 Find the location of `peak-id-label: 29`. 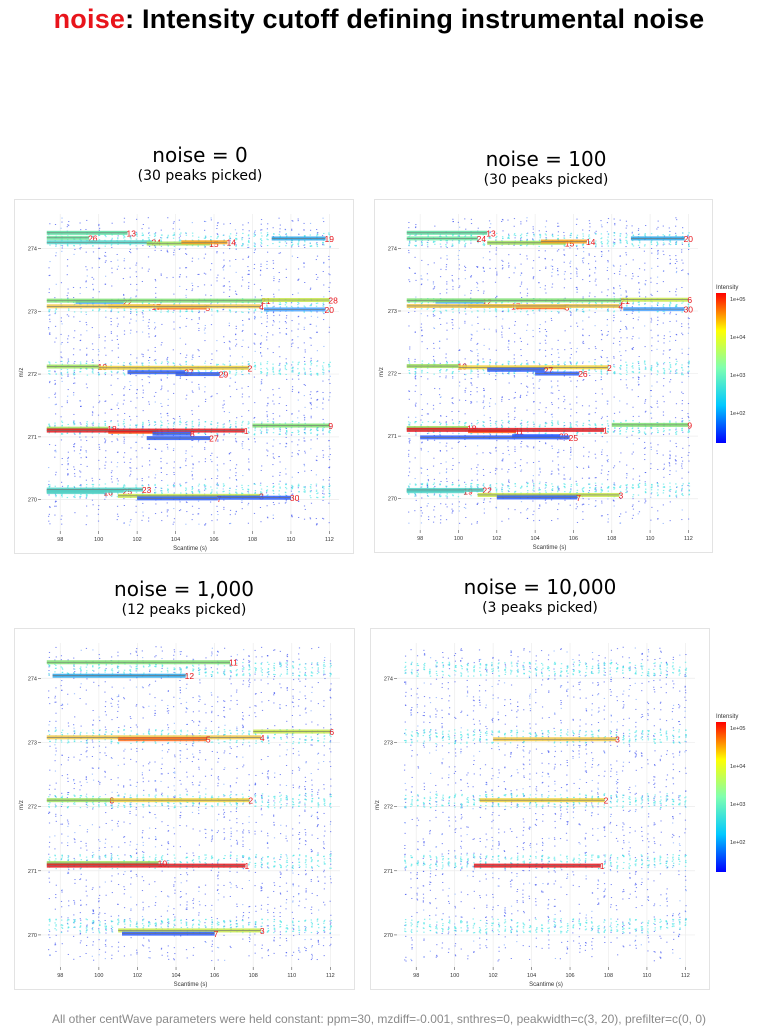

peak-id-label: 29 is located at coordinates (224, 375).